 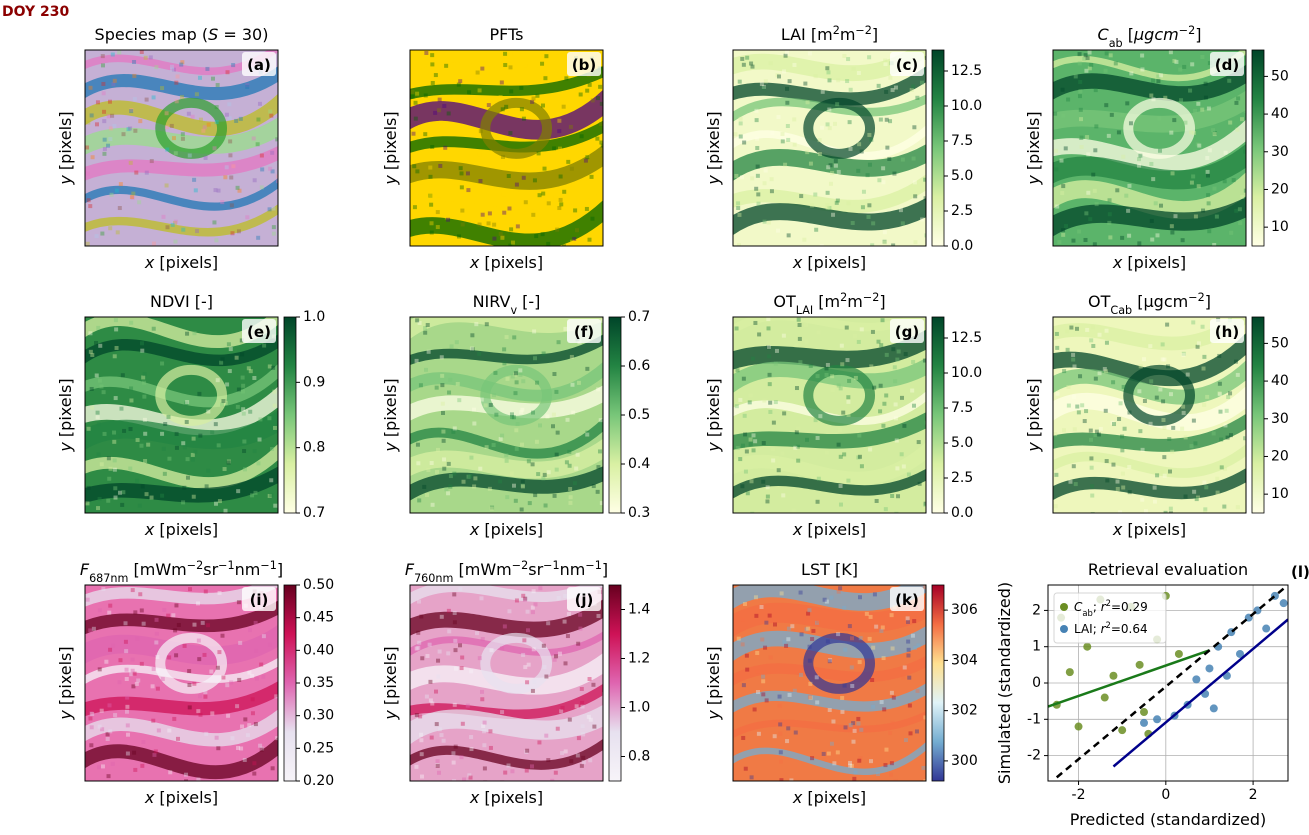 I want to click on x-tick-label: 2, so click(x=1253, y=795).